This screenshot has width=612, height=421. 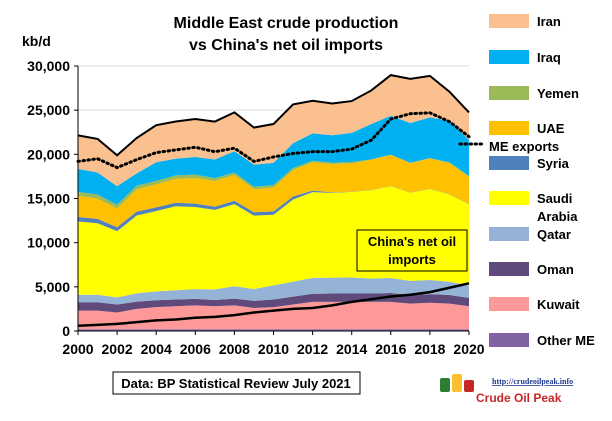 I want to click on china-annotation-box, so click(x=412, y=250).